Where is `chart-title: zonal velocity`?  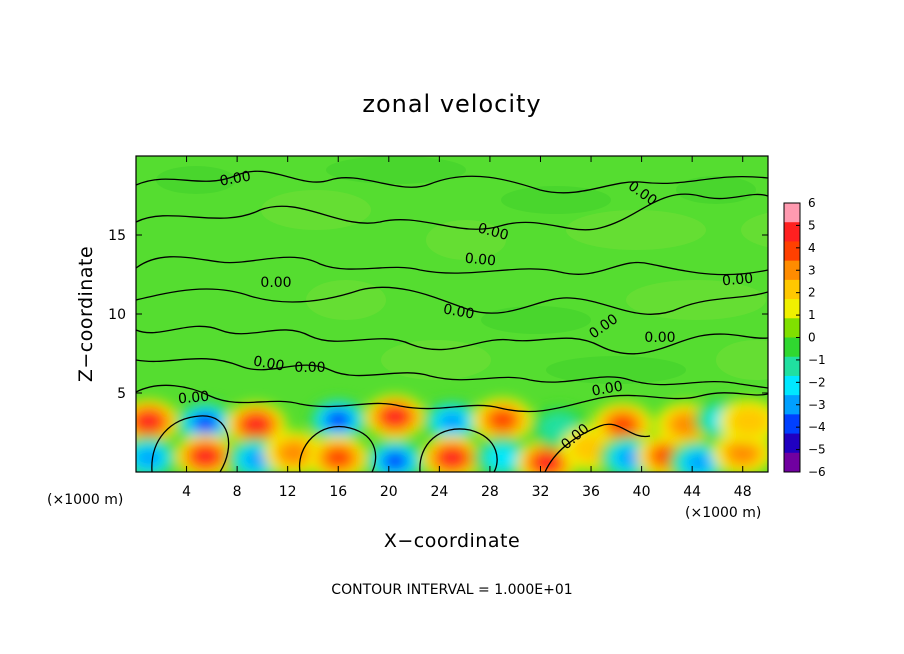 chart-title: zonal velocity is located at coordinates (451, 104).